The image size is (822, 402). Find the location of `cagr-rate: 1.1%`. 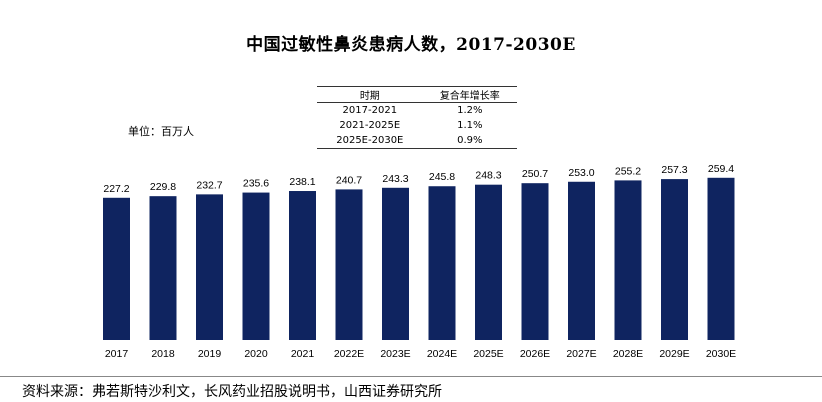

cagr-rate: 1.1% is located at coordinates (470, 125).